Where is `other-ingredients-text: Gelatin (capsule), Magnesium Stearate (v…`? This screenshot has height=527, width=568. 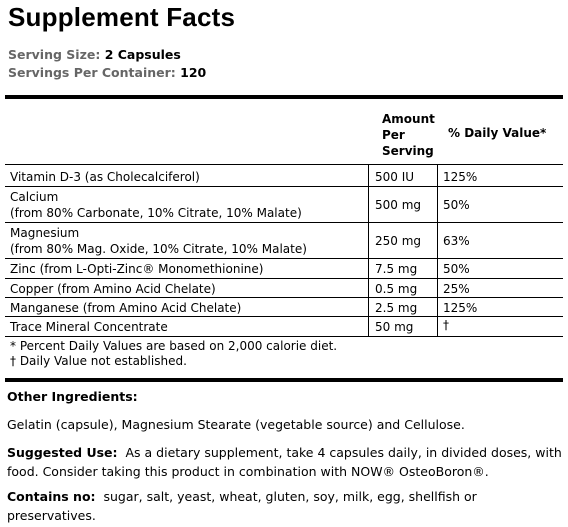
other-ingredients-text: Gelatin (capsule), Magnesium Stearate (v… is located at coordinates (236, 424).